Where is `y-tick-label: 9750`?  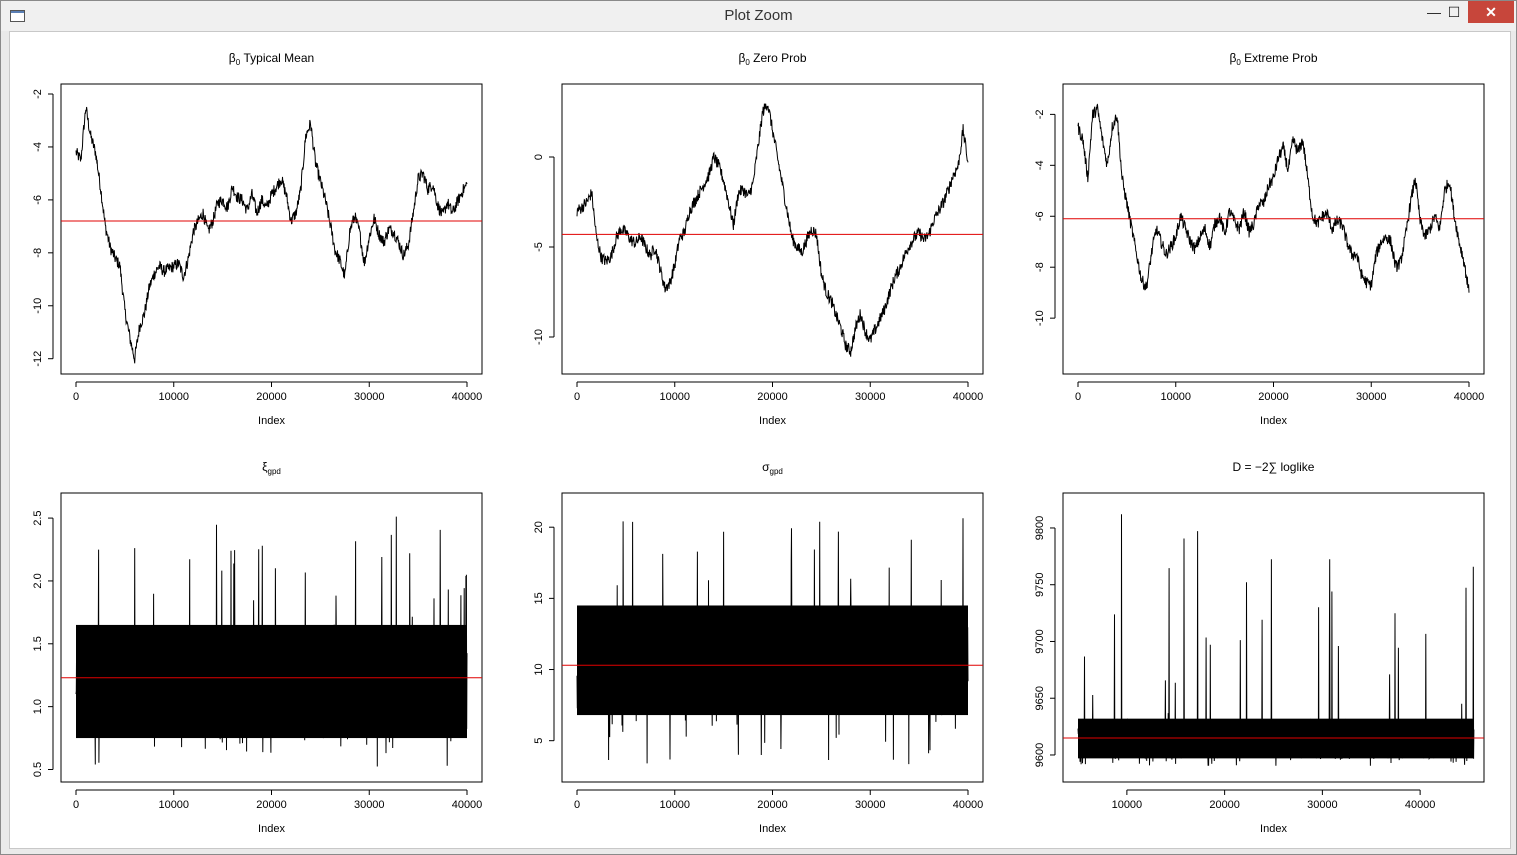 y-tick-label: 9750 is located at coordinates (1040, 584).